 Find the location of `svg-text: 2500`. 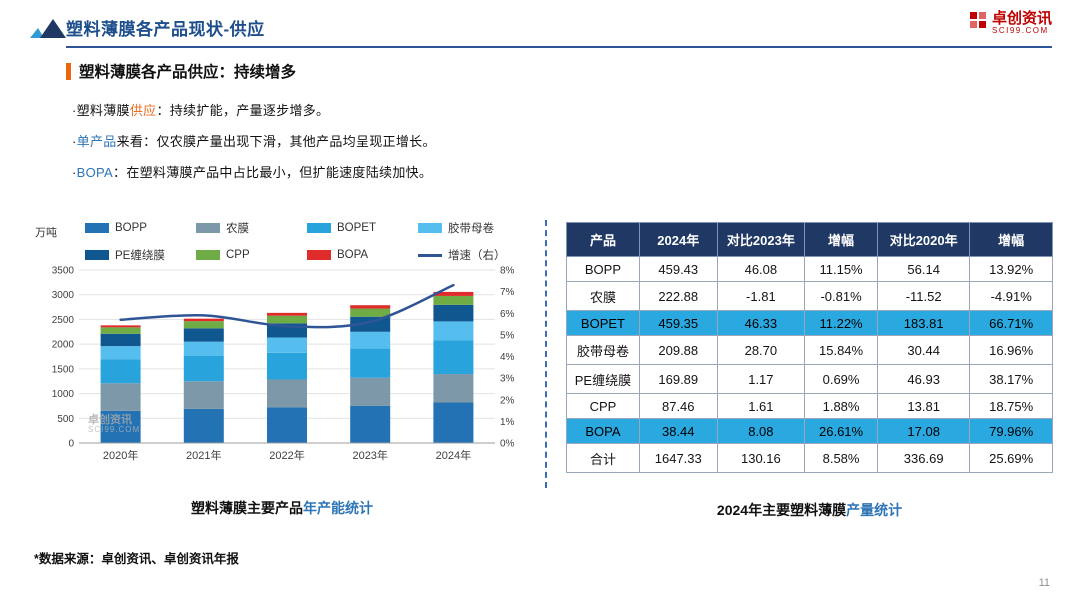

svg-text: 2500 is located at coordinates (63, 320).